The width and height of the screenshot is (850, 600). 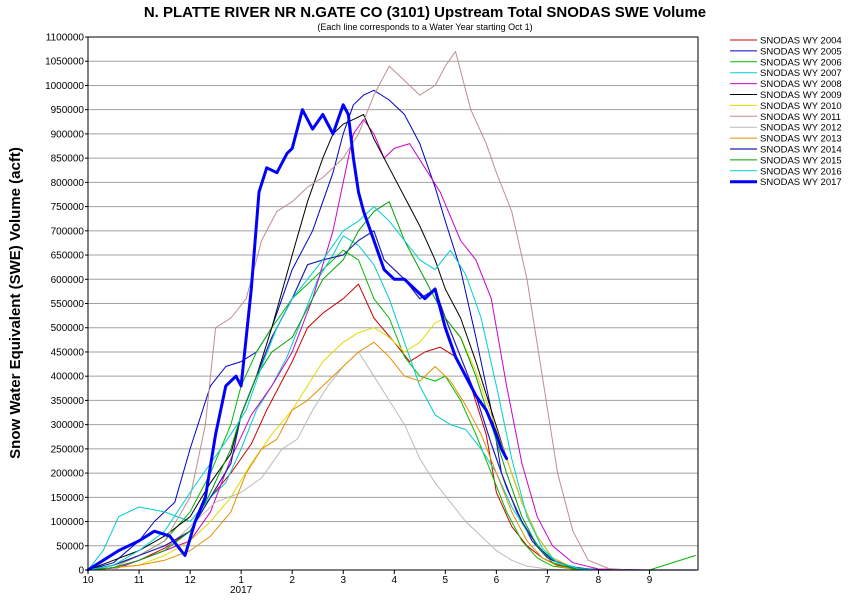 I want to click on y-tick-label: 950000, so click(x=68, y=110).